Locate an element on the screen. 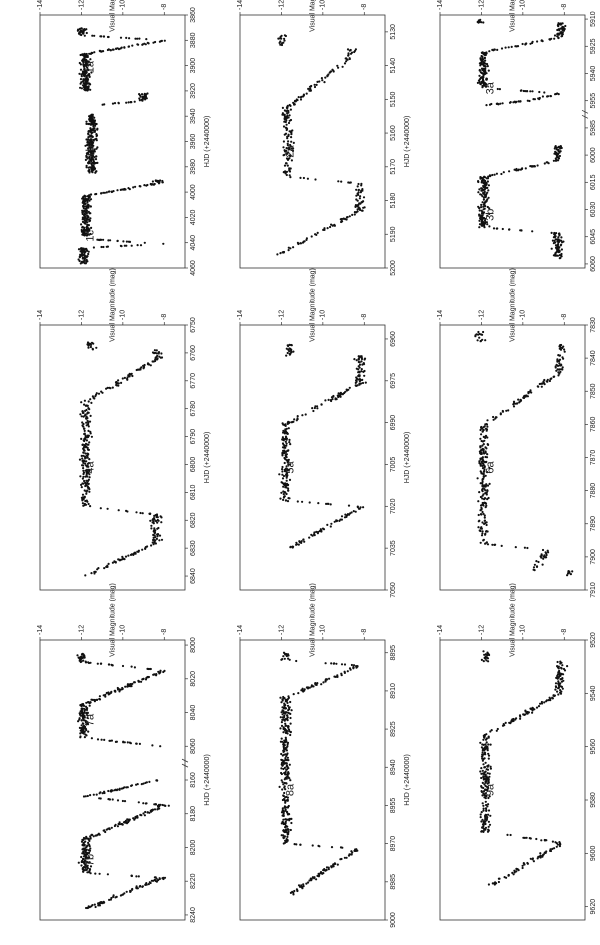 The image size is (600, 945). x-axis-title: HJD (+2440000) is located at coordinates (407, 780).